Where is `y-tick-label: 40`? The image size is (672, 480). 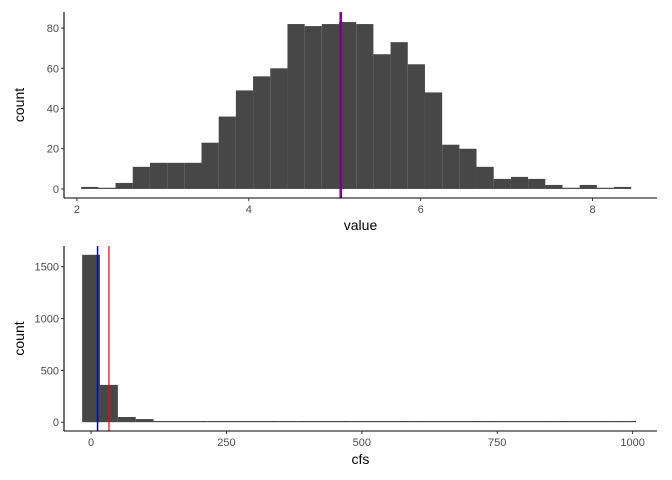
y-tick-label: 40 is located at coordinates (53, 110).